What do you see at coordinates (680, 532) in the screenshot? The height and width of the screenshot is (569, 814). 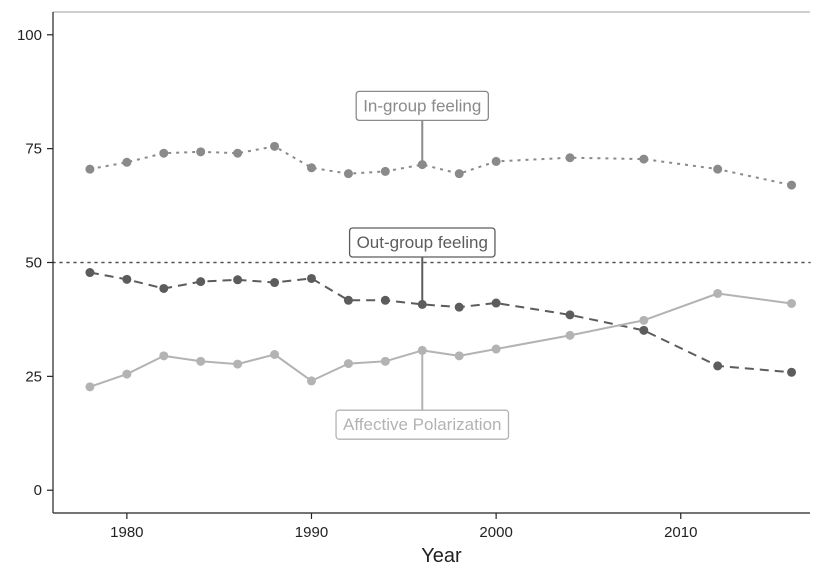 I see `x-tick-label: 2010` at bounding box center [680, 532].